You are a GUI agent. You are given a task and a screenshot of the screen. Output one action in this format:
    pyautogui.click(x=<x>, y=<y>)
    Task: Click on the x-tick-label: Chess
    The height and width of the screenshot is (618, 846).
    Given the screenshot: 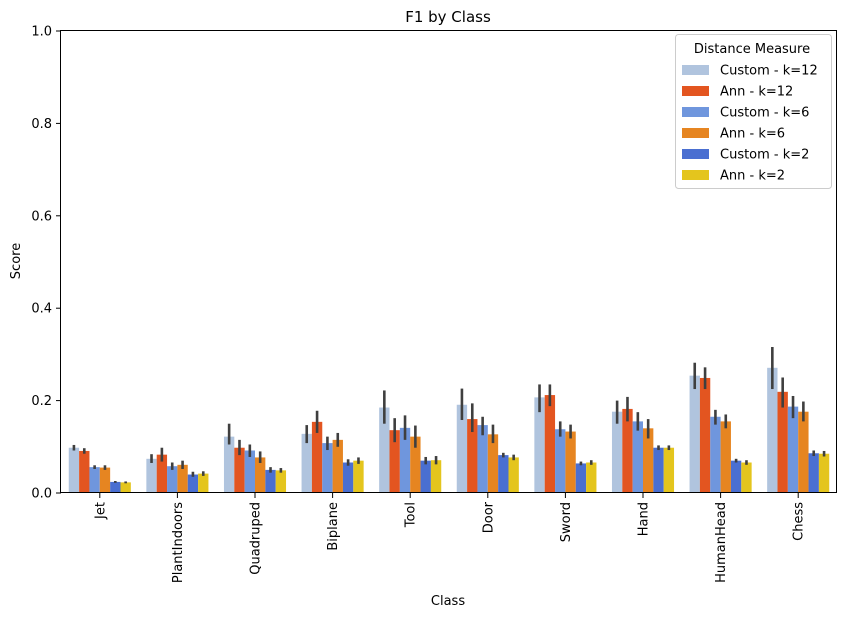 What is the action you would take?
    pyautogui.click(x=799, y=521)
    